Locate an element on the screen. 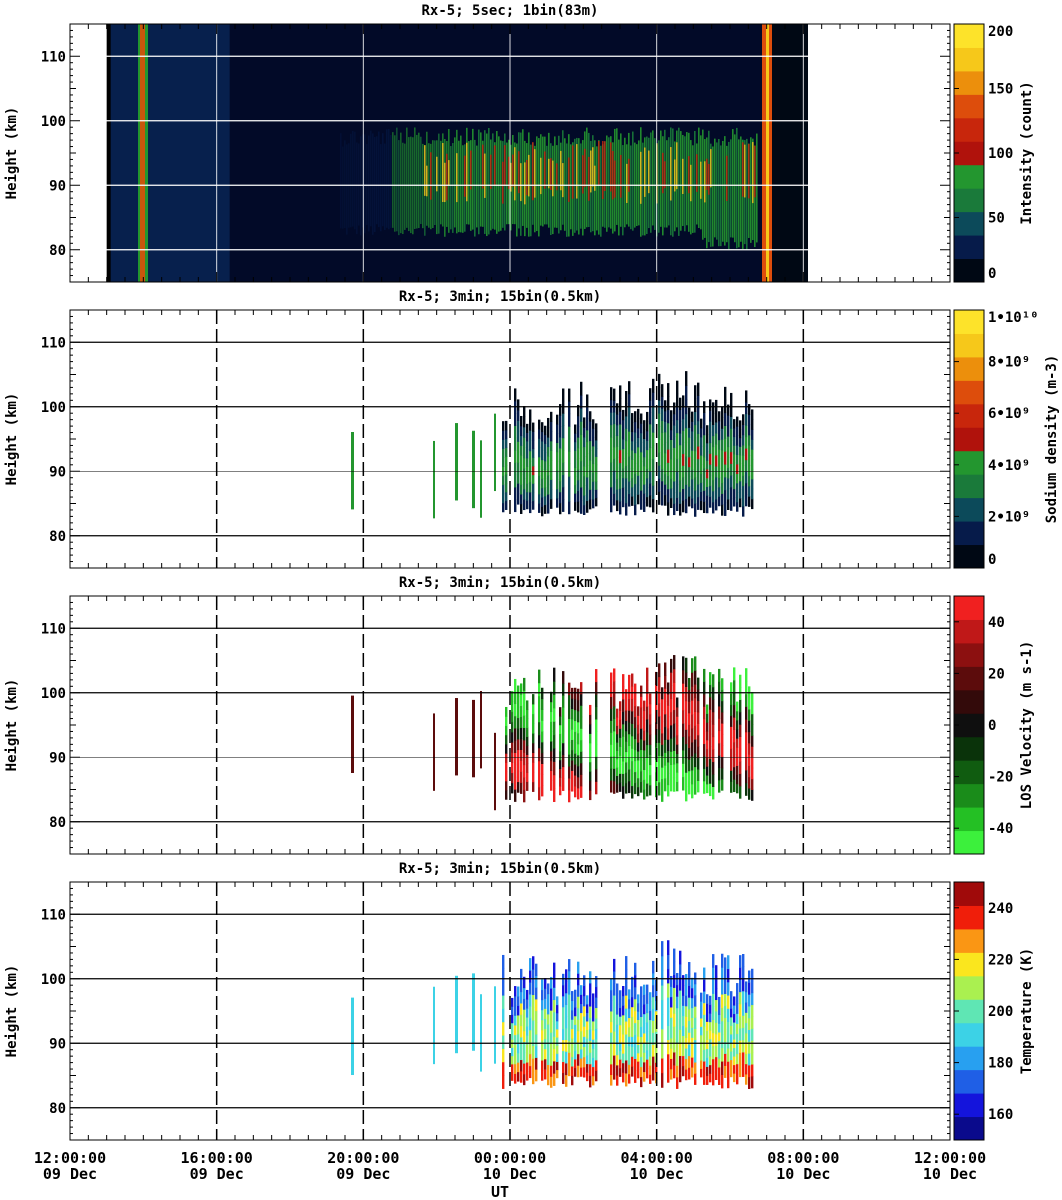 This screenshot has width=1062, height=1200. x-tick-time: 16:00:00 is located at coordinates (217, 1158).